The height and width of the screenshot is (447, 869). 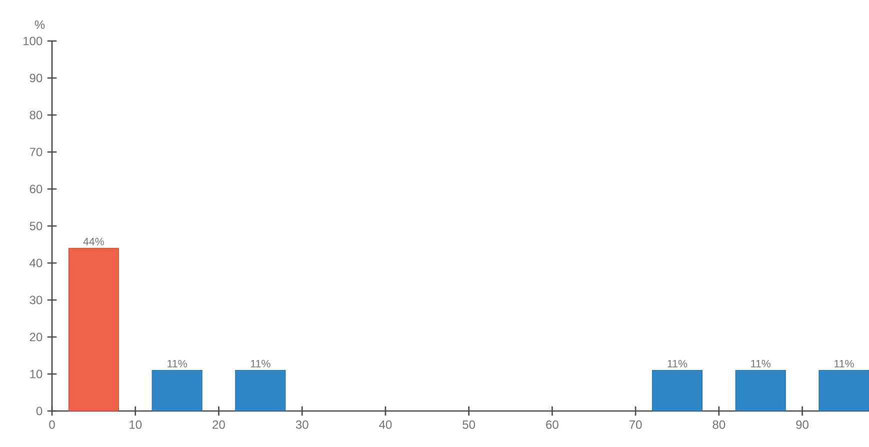 I want to click on y-tick-label: 90, so click(x=36, y=78).